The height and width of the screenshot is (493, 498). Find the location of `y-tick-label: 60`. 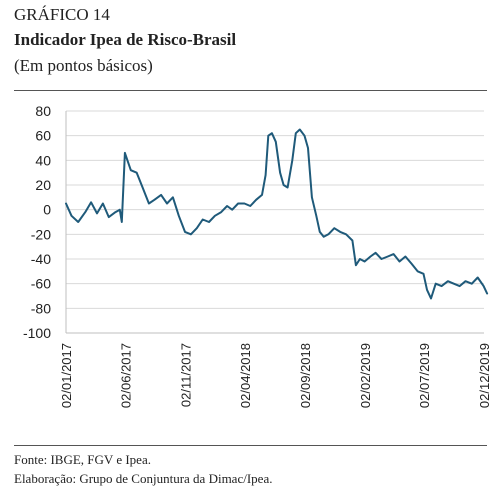

y-tick-label: 60 is located at coordinates (43, 136).